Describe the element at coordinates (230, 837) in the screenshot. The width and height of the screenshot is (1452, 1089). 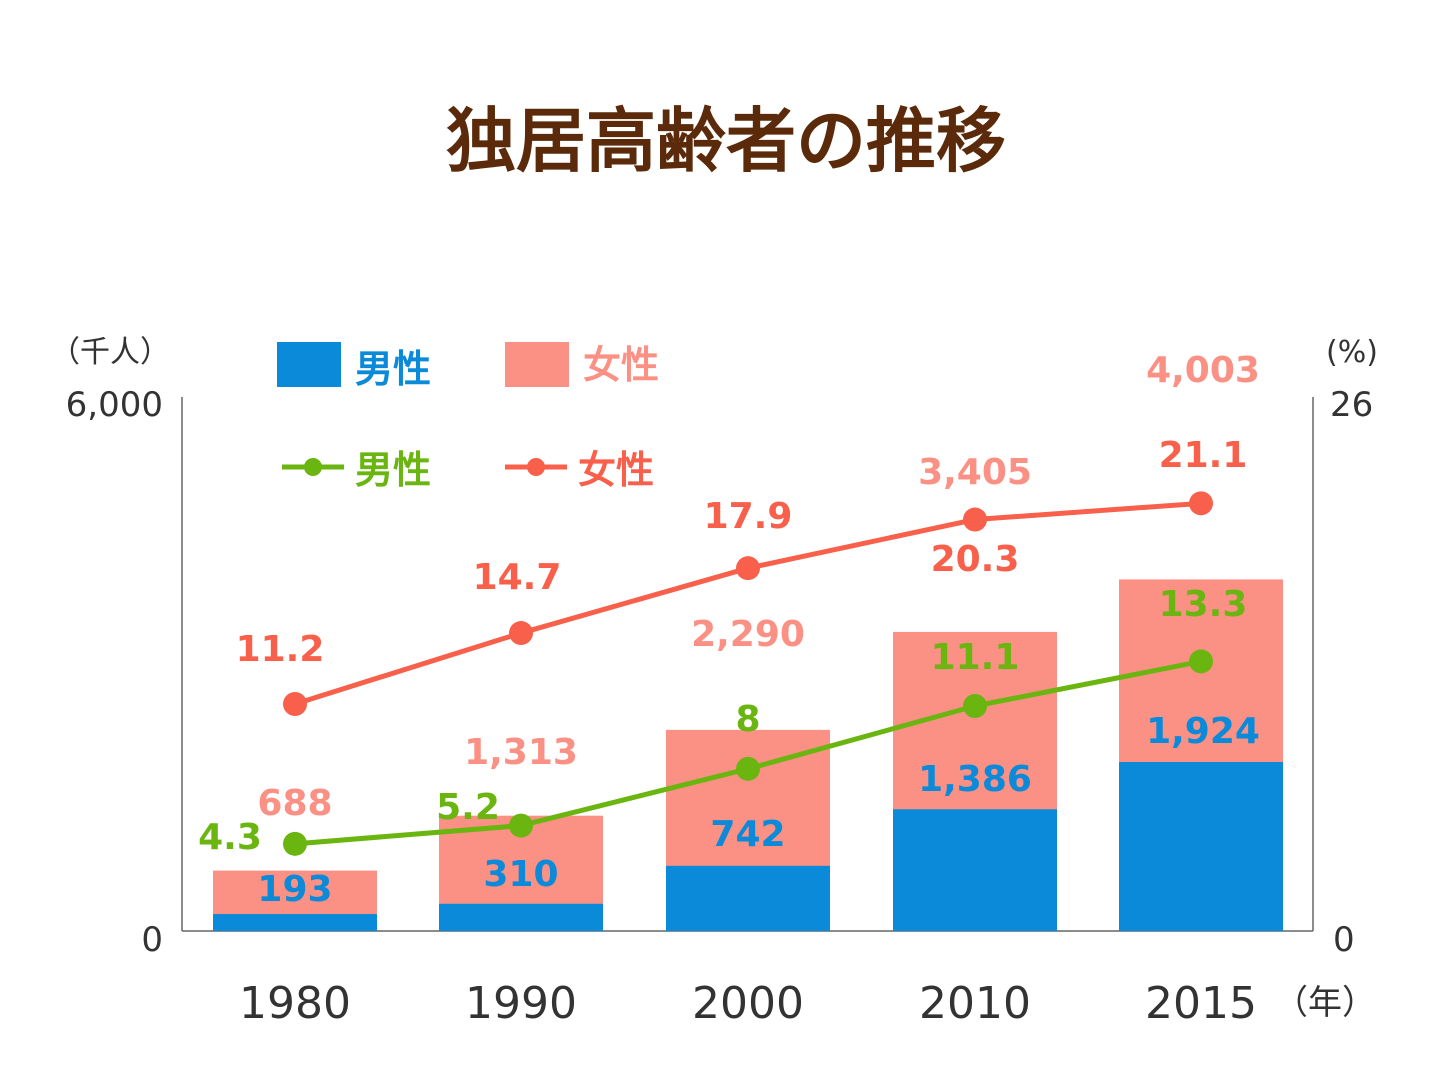
I see `line-male-value-1980: 4.3` at that location.